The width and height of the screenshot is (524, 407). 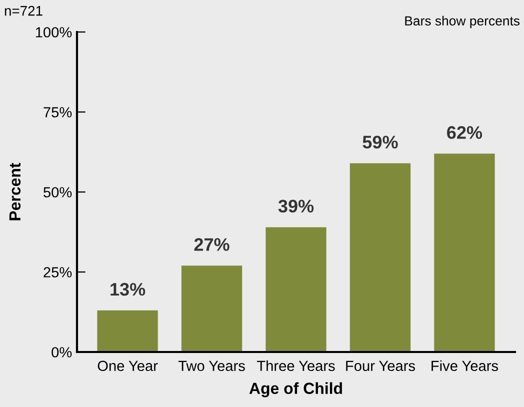 What do you see at coordinates (58, 192) in the screenshot?
I see `y-tick-label: 50%` at bounding box center [58, 192].